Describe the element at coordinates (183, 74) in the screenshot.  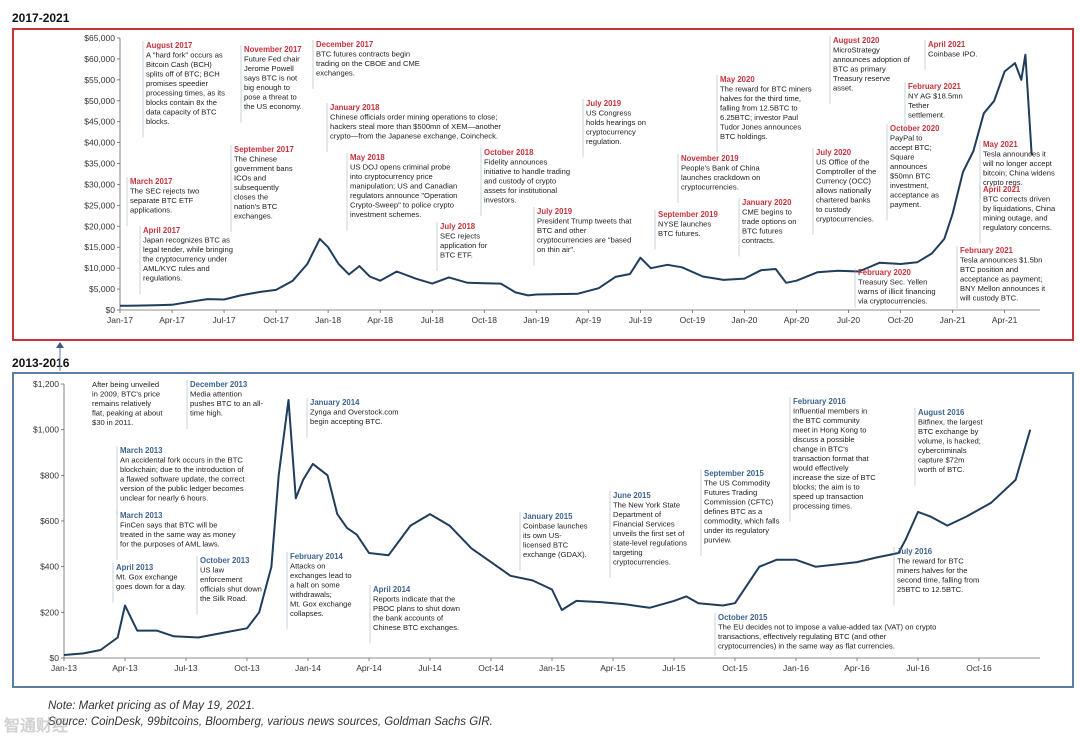
I see `top-annotation-text: splits off of BTC; BCH` at that location.